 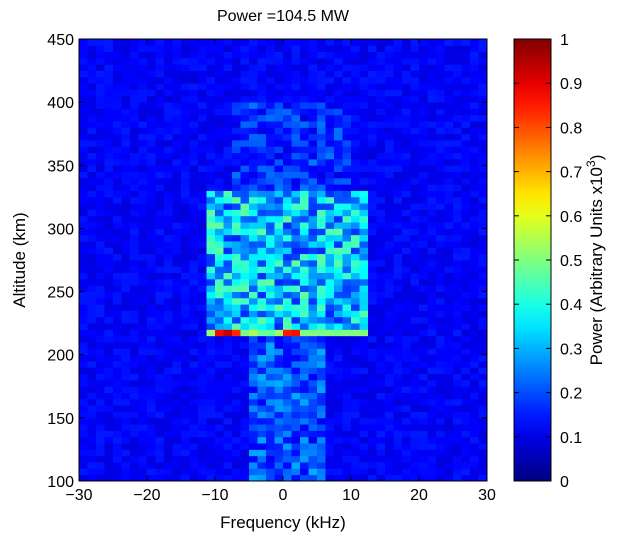 What do you see at coordinates (60, 229) in the screenshot?
I see `y-tick-label: 300` at bounding box center [60, 229].